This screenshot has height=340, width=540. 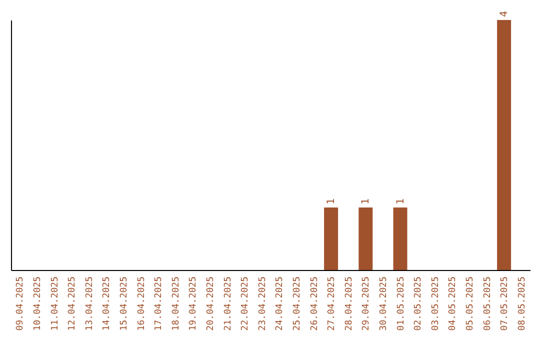 What do you see at coordinates (401, 303) in the screenshot?
I see `x-tick-label: 01.05.2025` at bounding box center [401, 303].